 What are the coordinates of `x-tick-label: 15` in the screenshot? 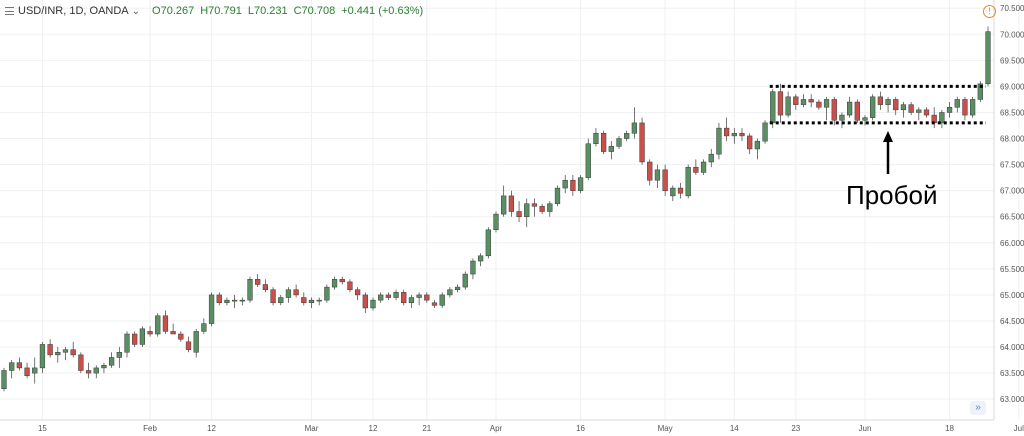 It's located at (42, 428).